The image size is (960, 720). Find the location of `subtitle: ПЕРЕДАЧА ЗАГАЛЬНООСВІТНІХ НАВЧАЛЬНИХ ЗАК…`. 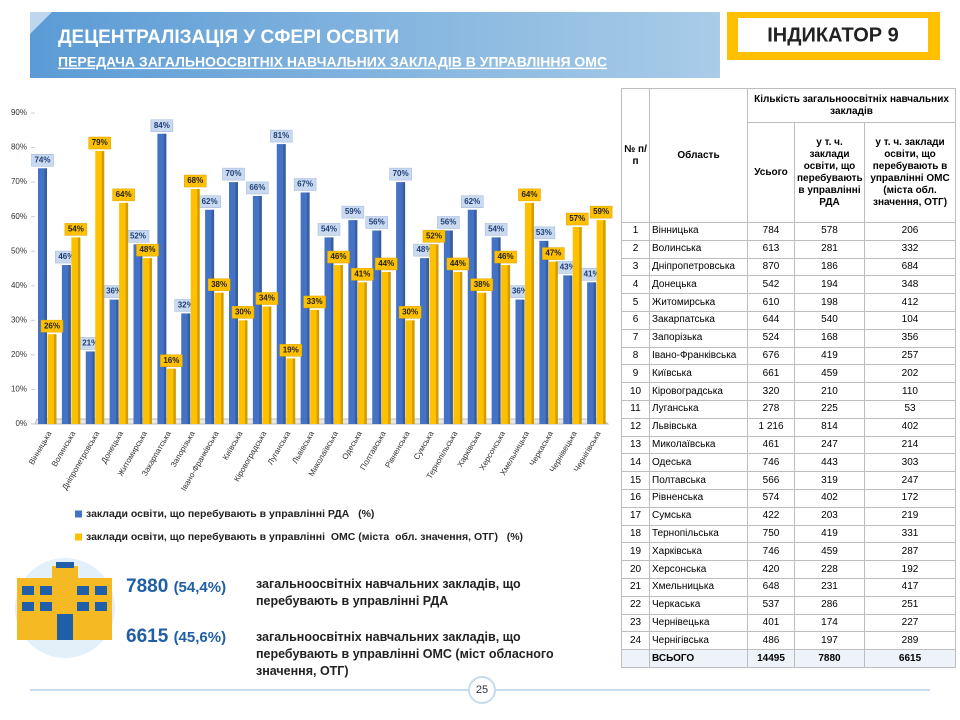

subtitle: ПЕРЕДАЧА ЗАГАЛЬНООСВІТНІХ НАВЧАЛЬНИХ ЗАК… is located at coordinates (332, 62).